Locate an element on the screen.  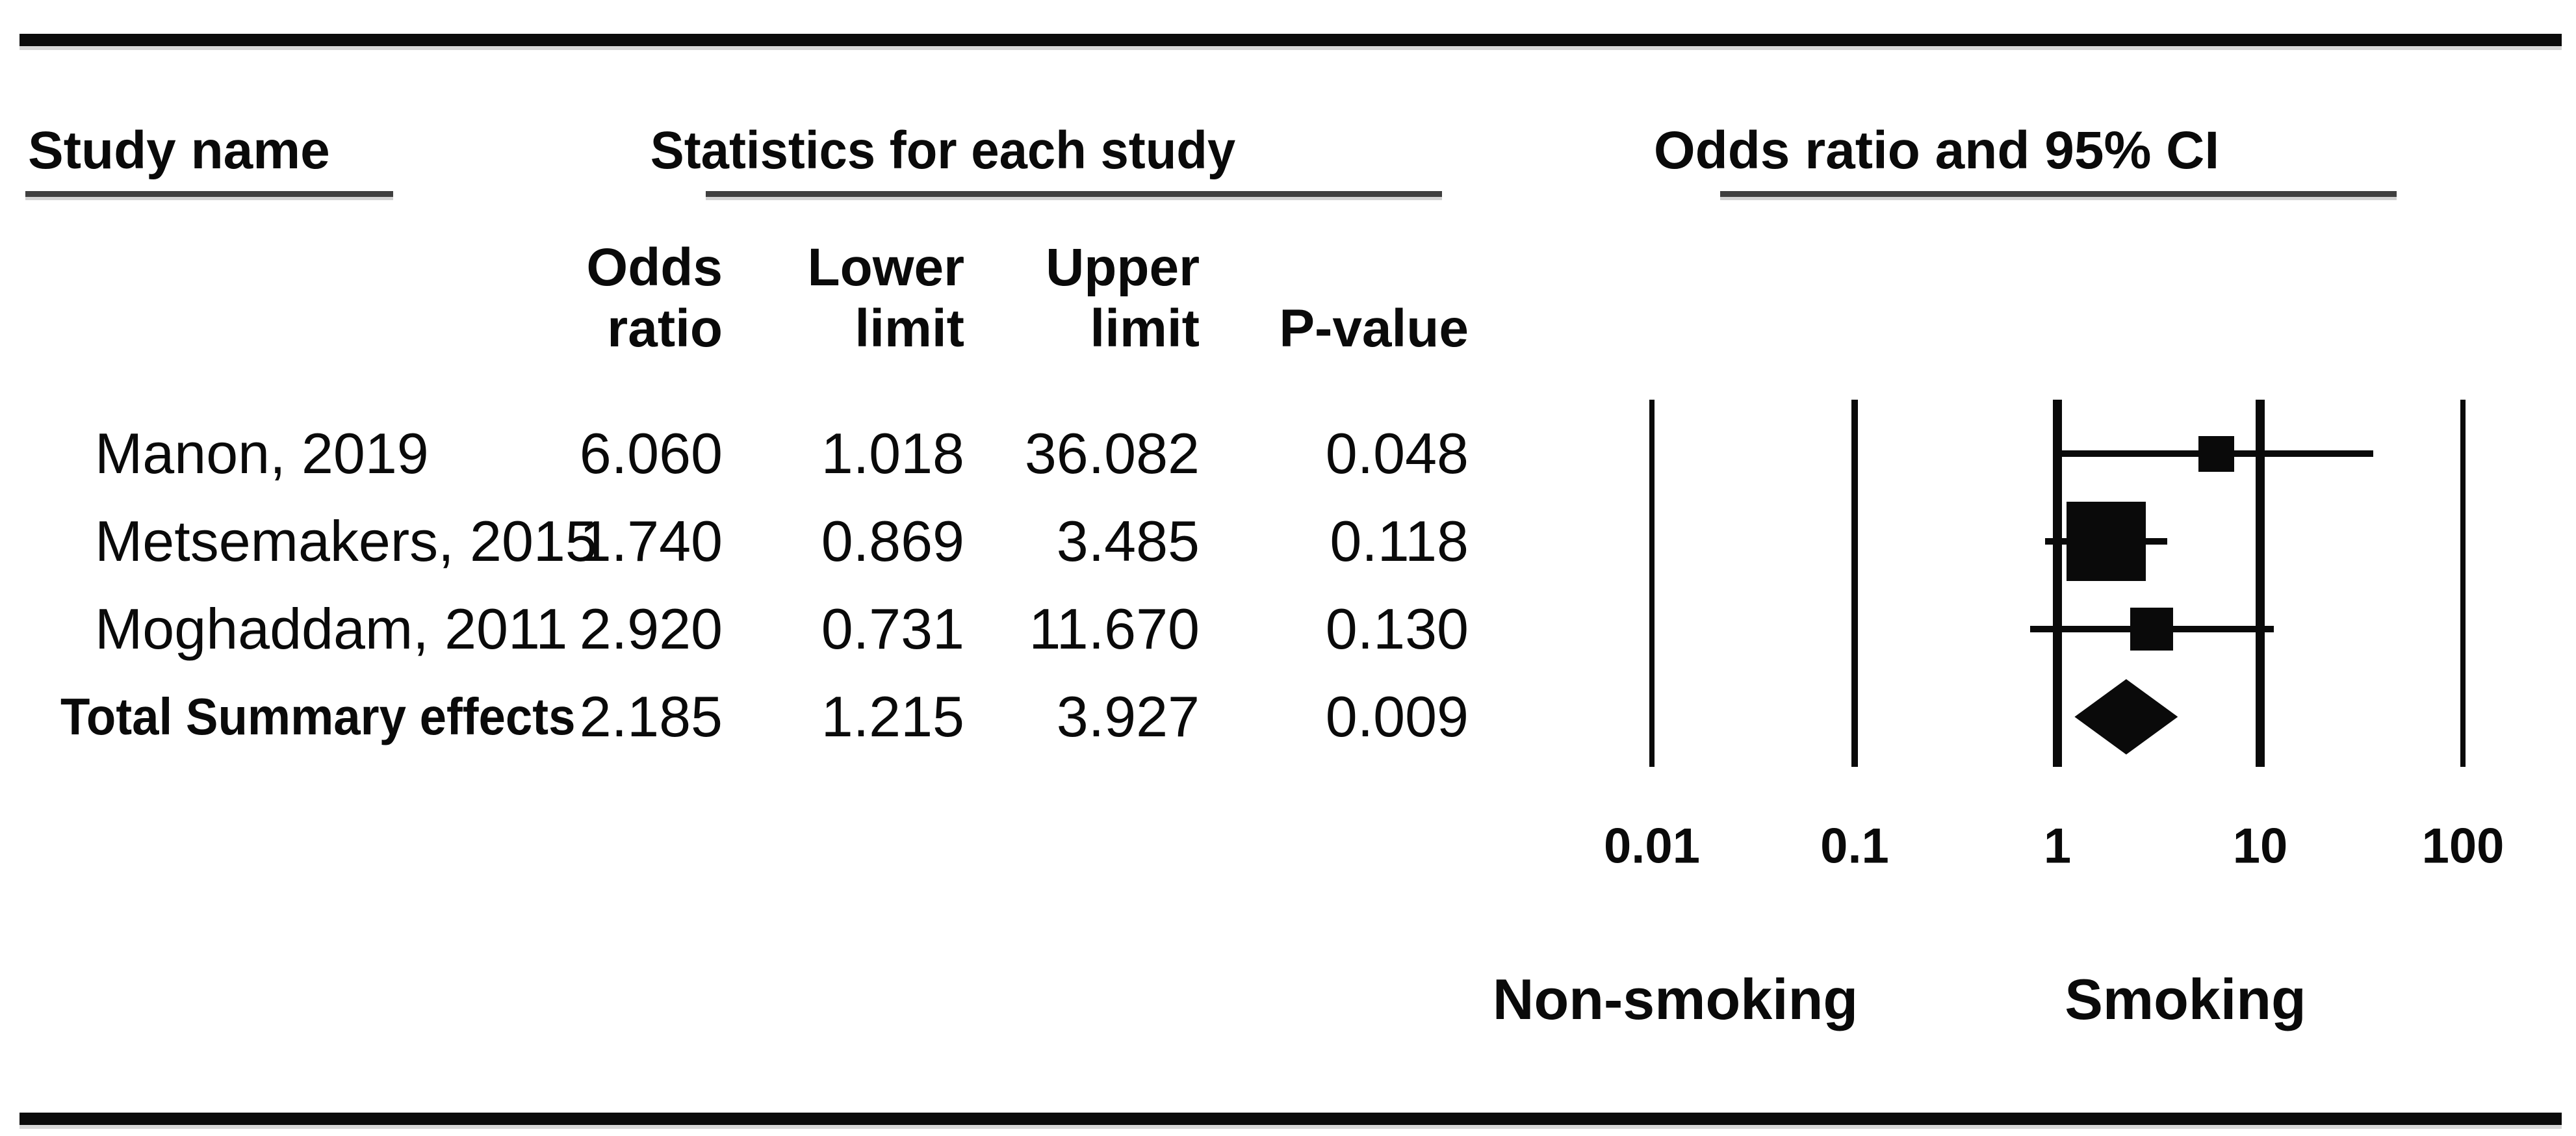
lower-limit-value: 1.215 is located at coordinates (892, 716).